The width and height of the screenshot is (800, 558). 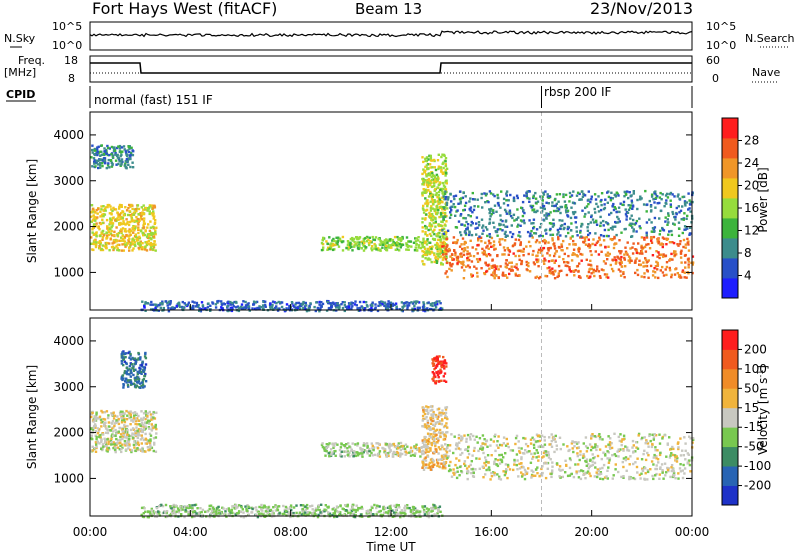 I want to click on freq-panel-frame, so click(x=391, y=69).